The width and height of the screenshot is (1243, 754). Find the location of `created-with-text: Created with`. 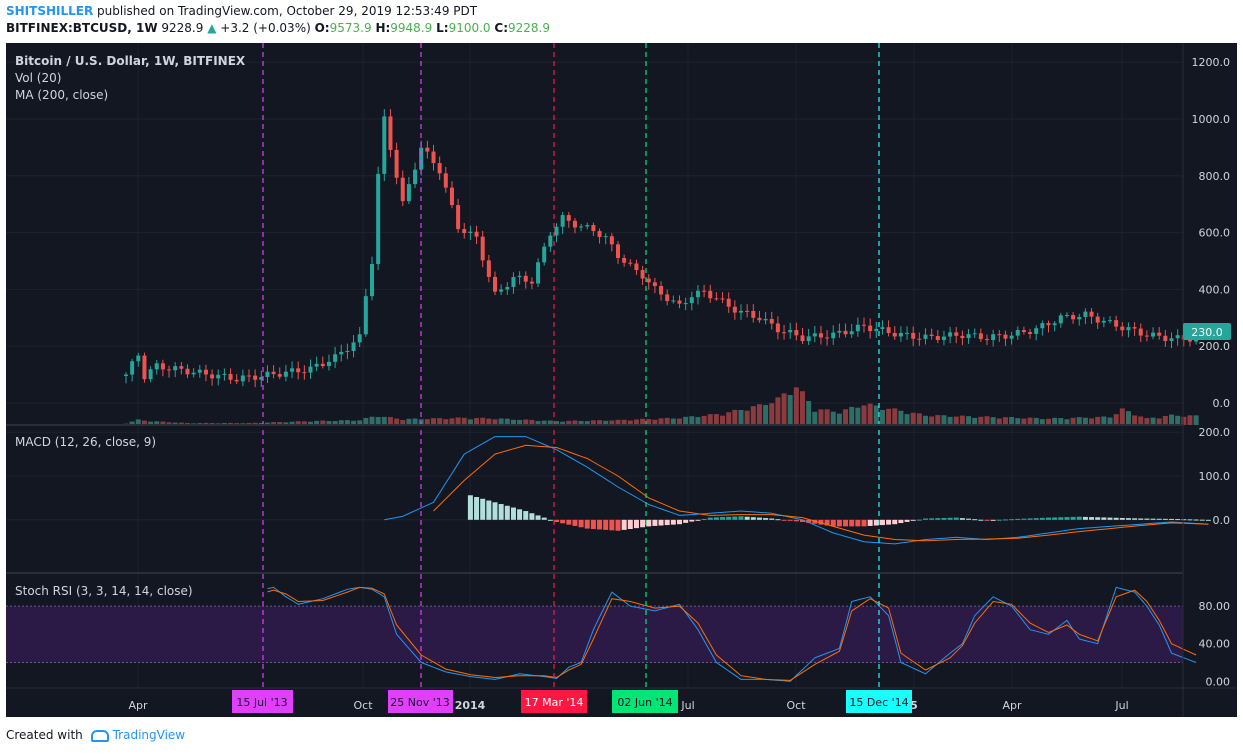

created-with-text: Created with is located at coordinates (44, 735).